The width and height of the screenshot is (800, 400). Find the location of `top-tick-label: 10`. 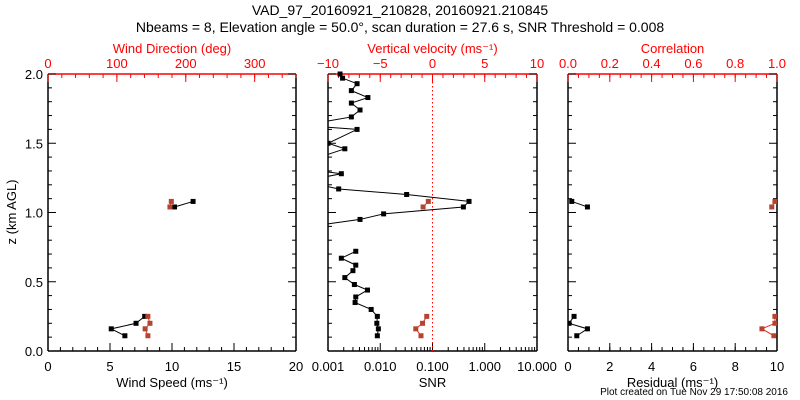

top-tick-label: 10 is located at coordinates (537, 63).